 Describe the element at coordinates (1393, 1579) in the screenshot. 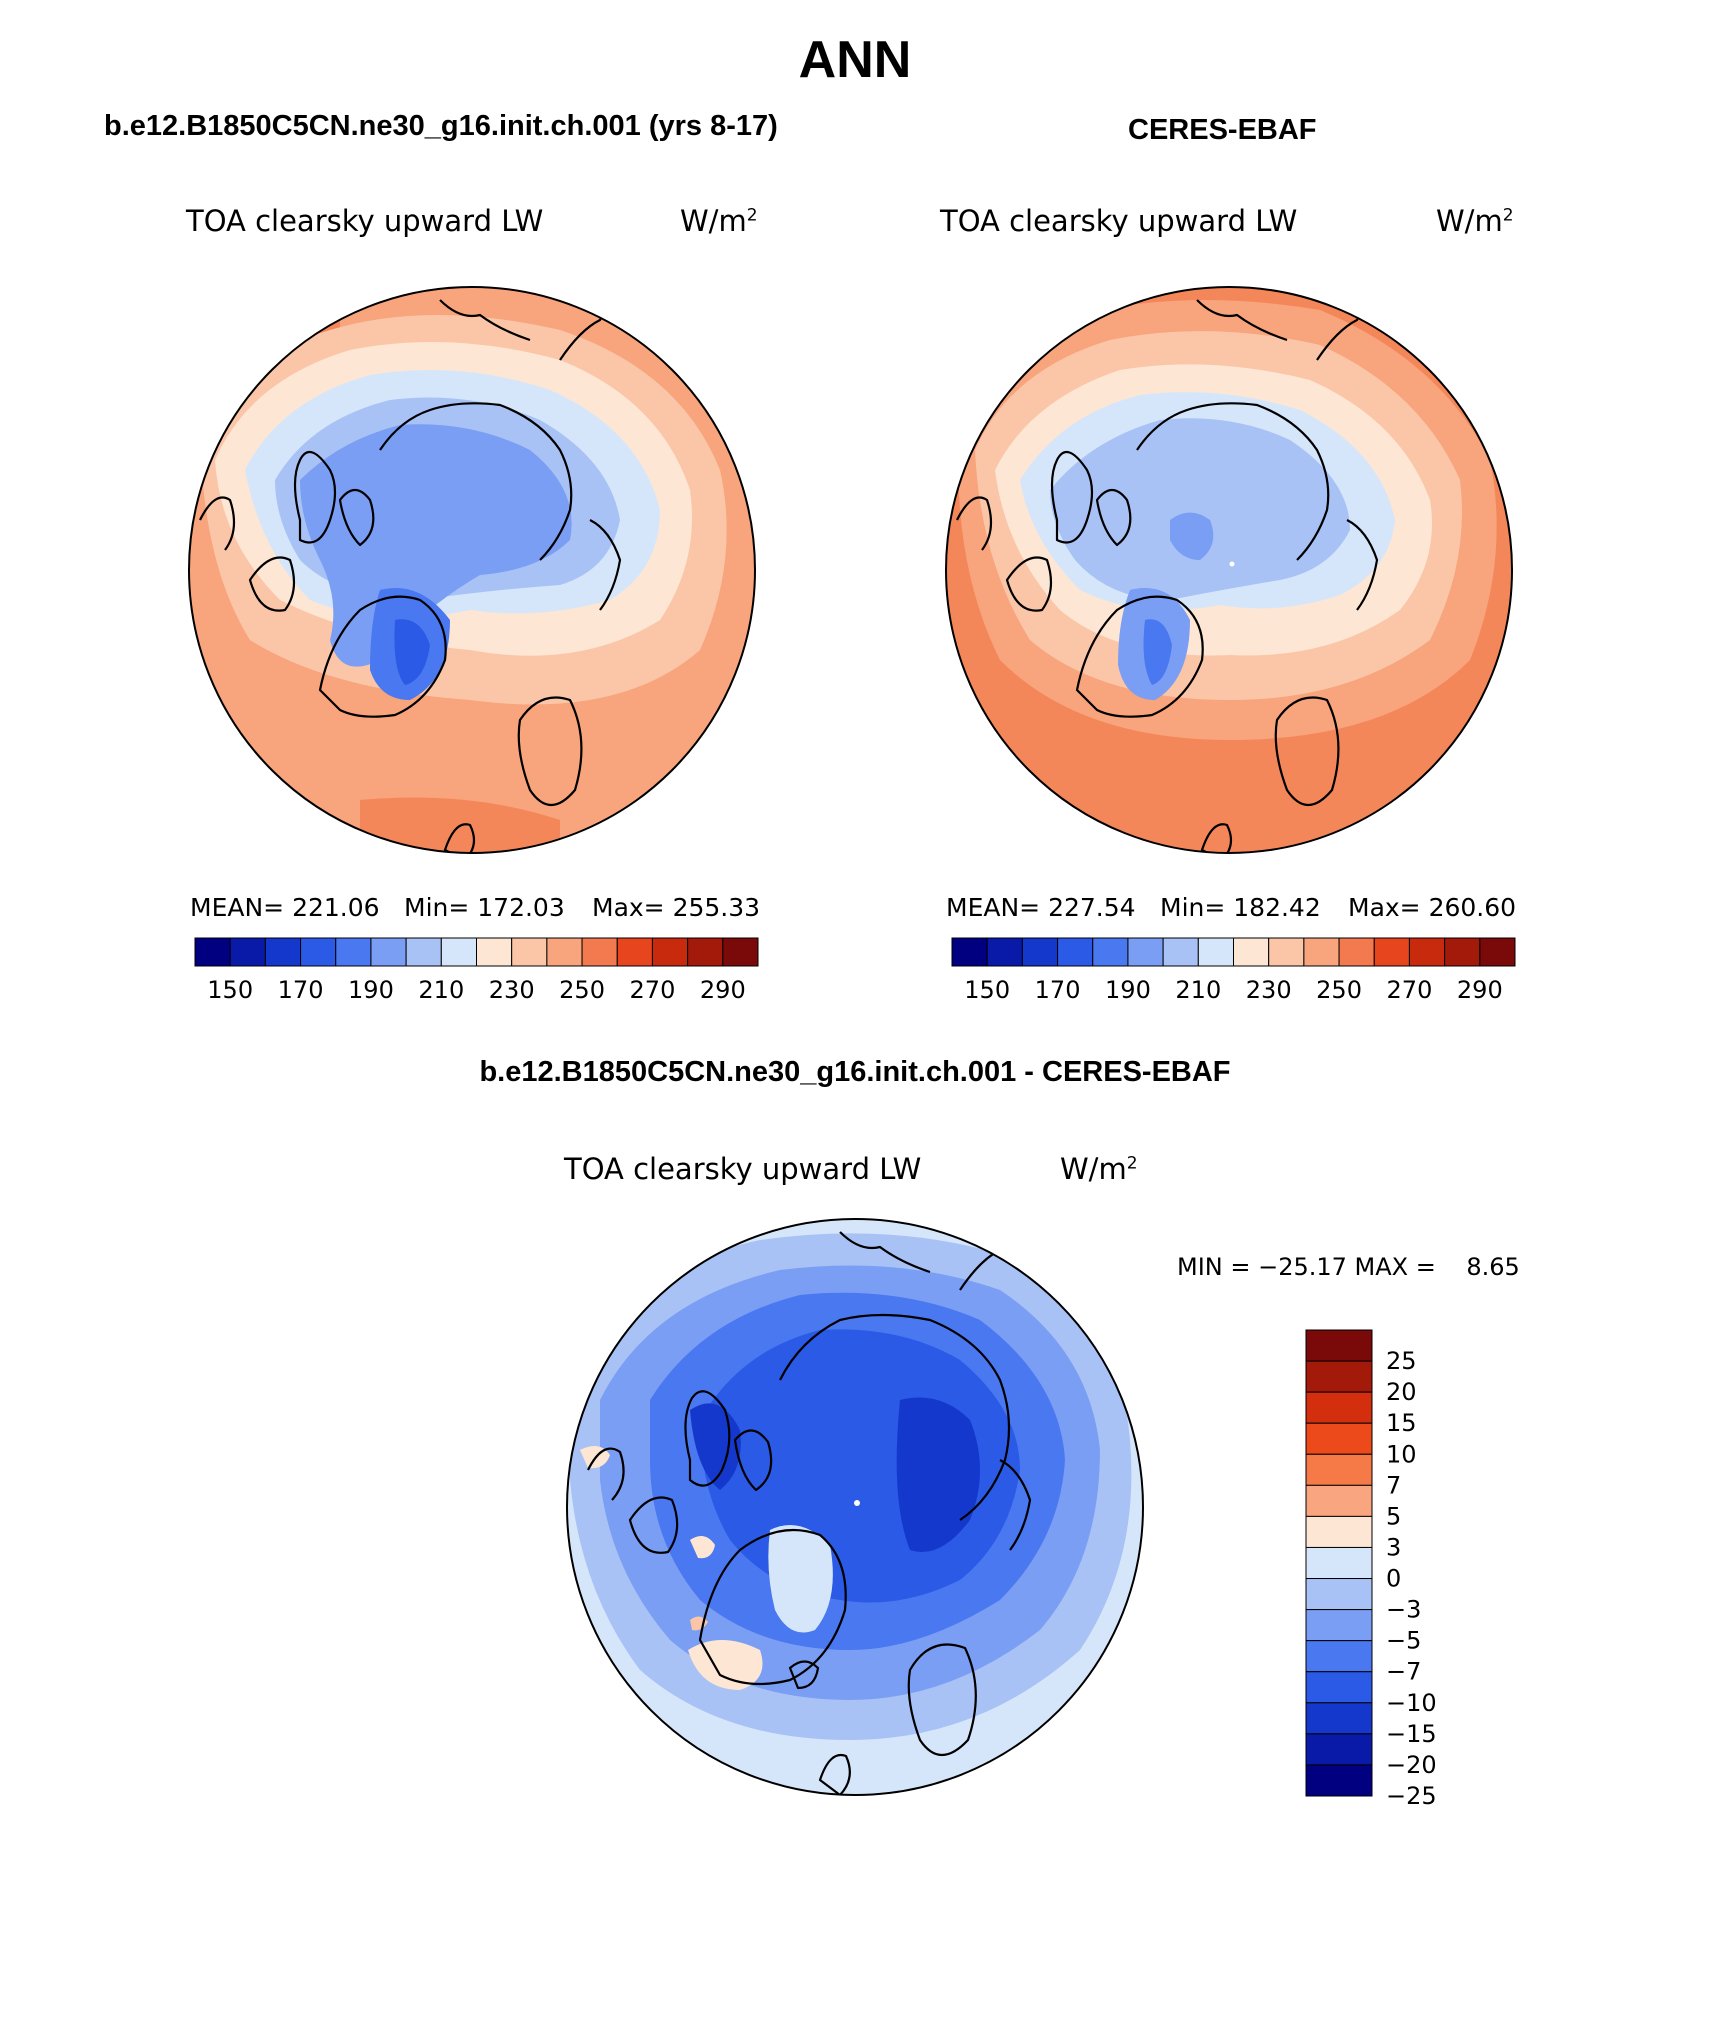

I see `diff-colorbar-tick-label: 0` at that location.